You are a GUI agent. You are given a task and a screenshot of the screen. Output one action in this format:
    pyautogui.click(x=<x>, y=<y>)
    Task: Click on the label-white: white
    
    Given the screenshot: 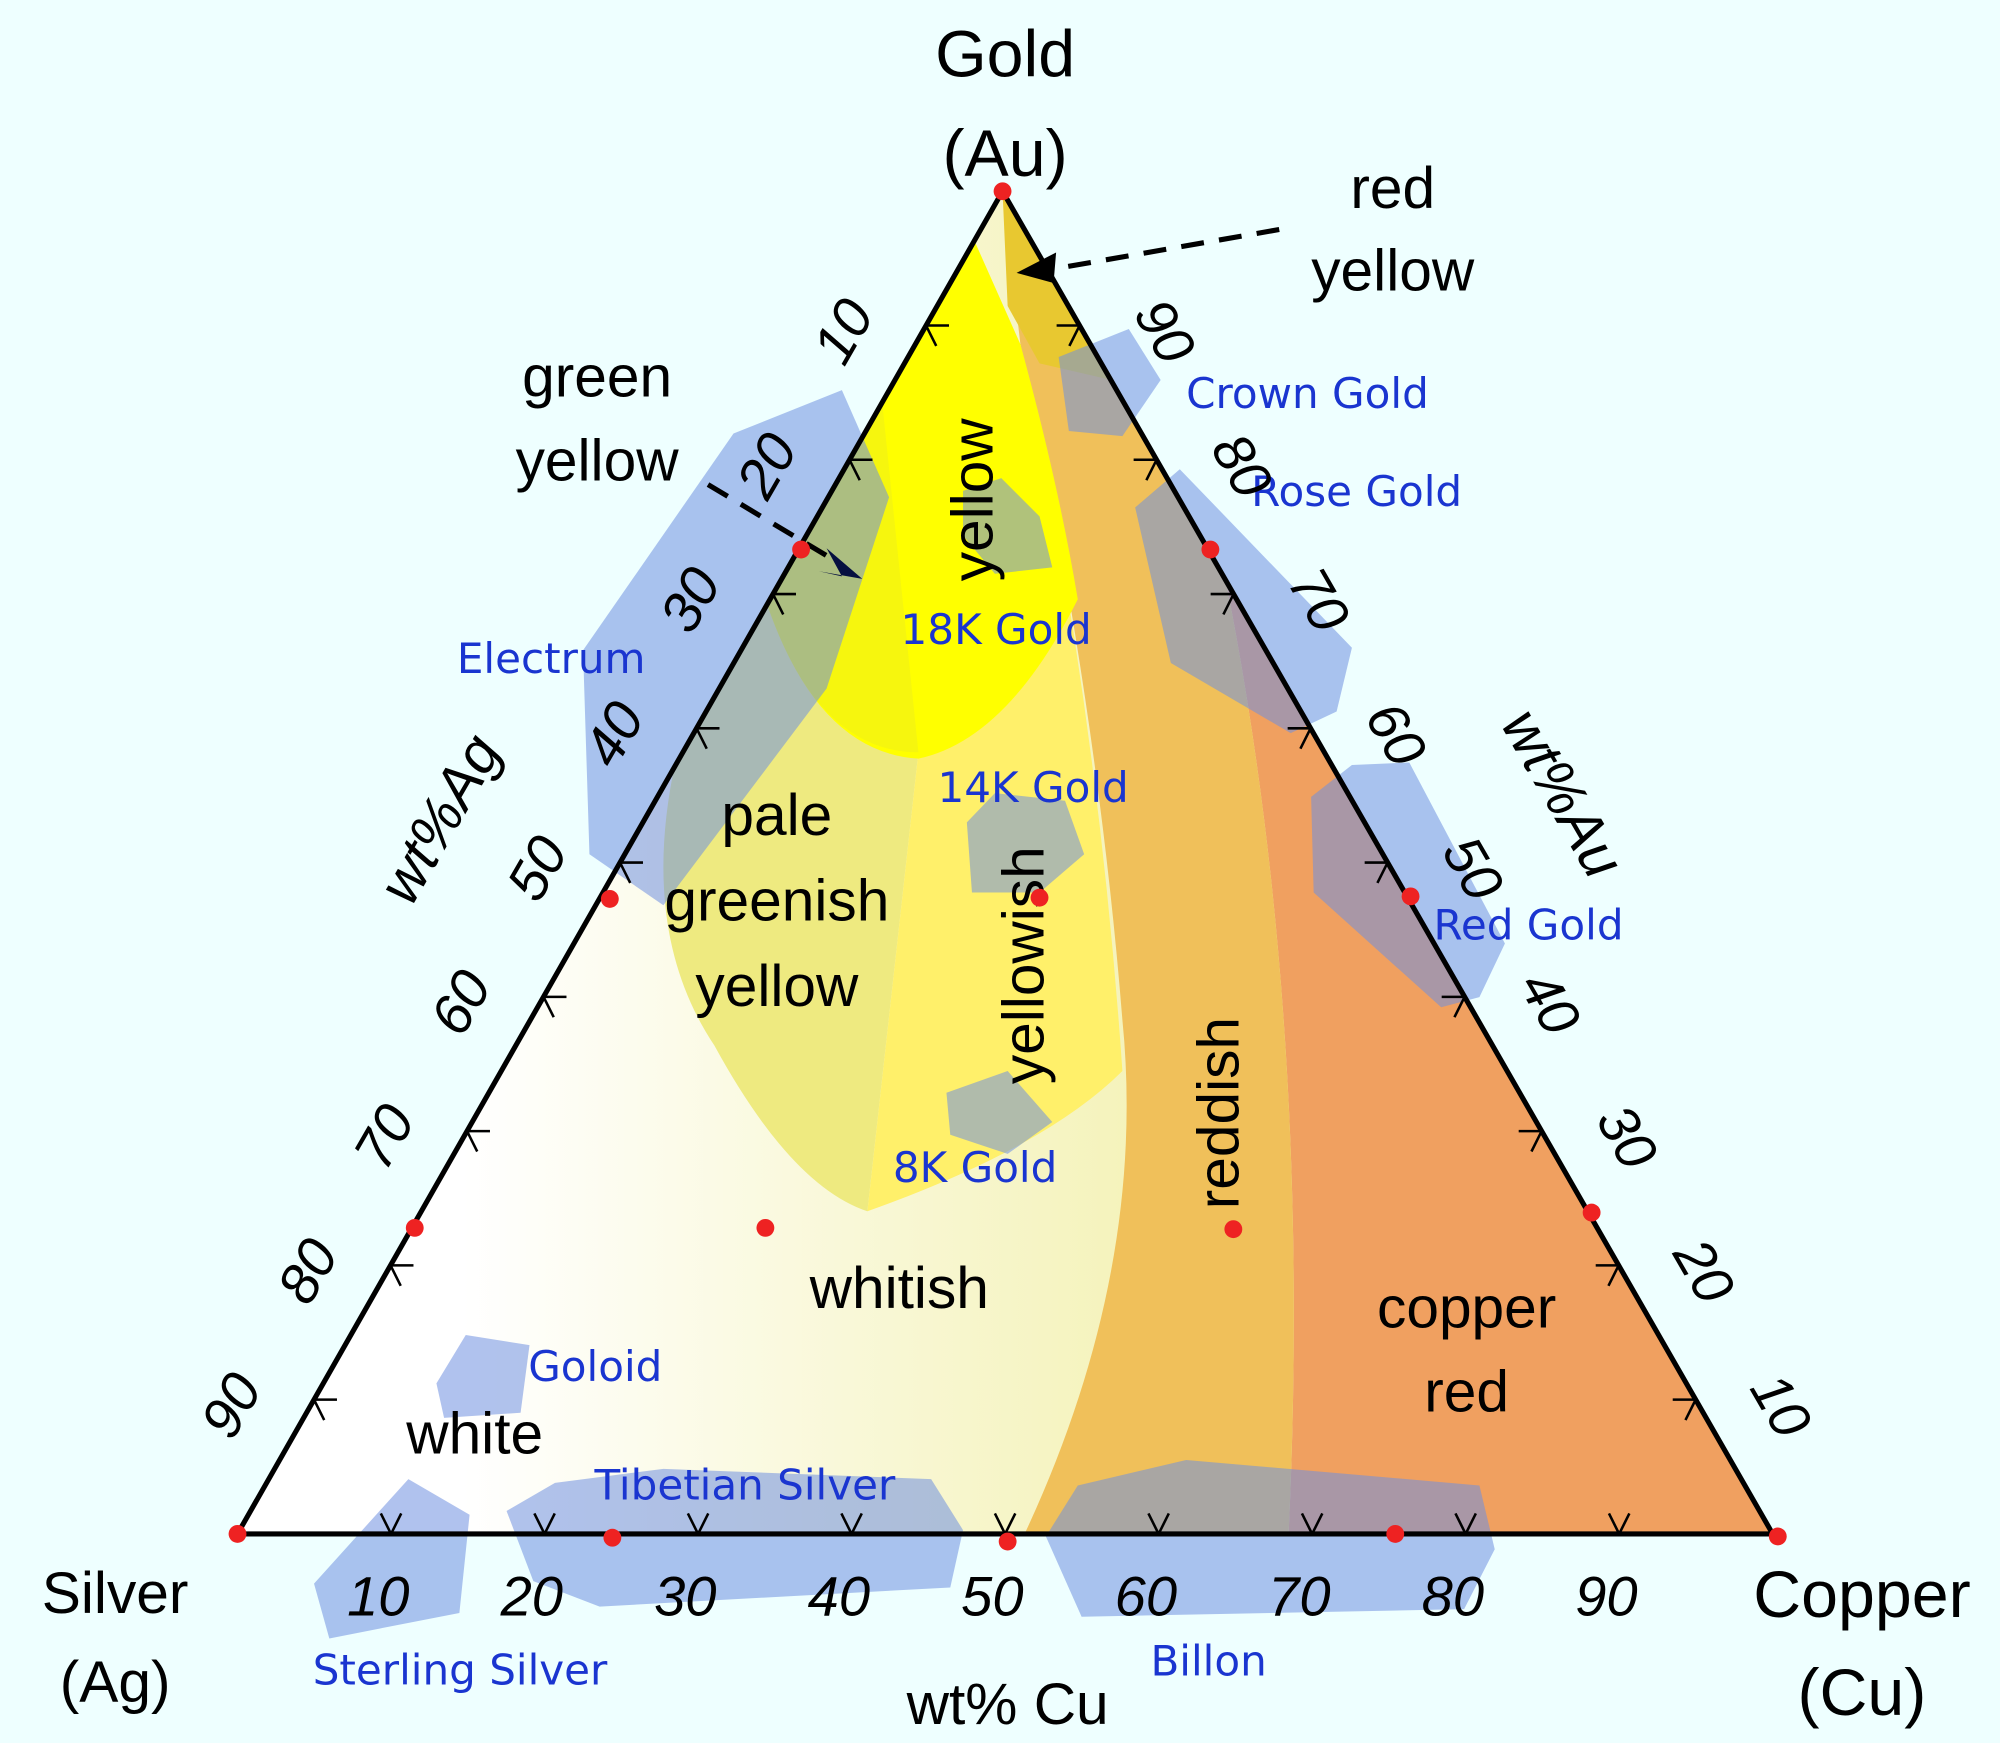 What is the action you would take?
    pyautogui.click(x=474, y=1434)
    